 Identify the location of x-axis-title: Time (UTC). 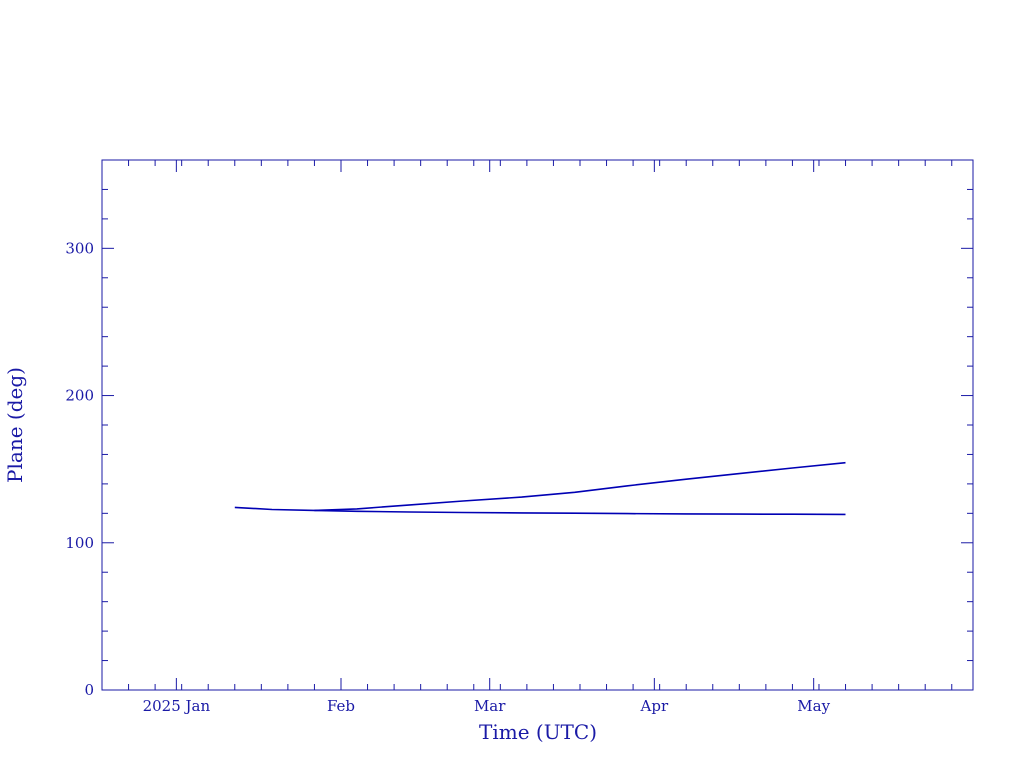
(538, 732).